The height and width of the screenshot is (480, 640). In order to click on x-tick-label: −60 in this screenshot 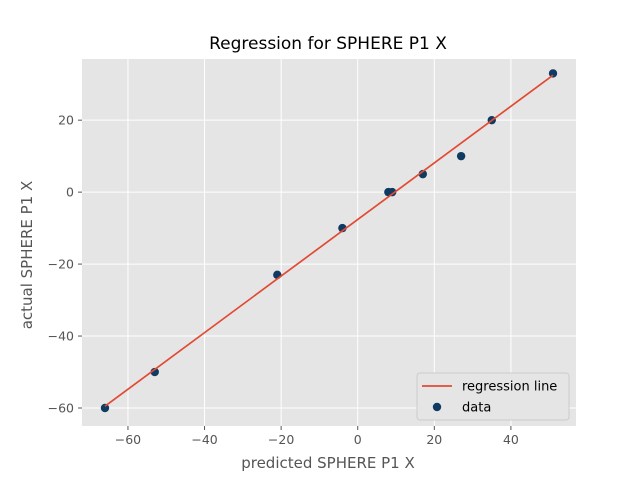, I will do `click(128, 439)`.